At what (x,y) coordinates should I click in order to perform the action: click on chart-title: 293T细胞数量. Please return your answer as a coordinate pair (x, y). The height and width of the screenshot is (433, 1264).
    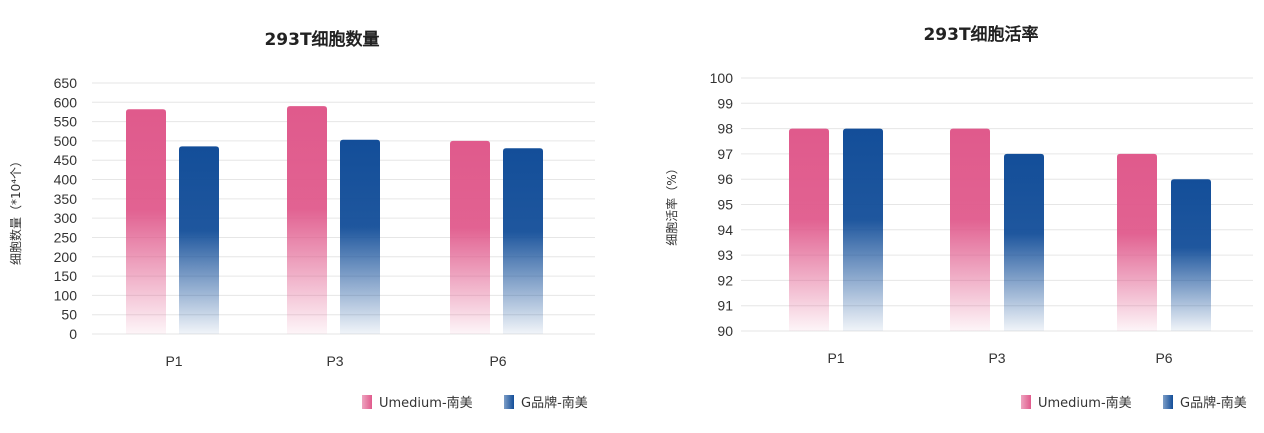
    Looking at the image, I should click on (321, 39).